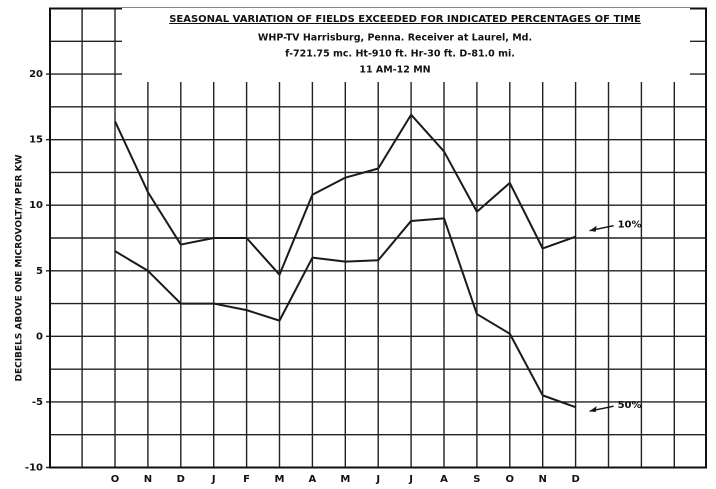 This screenshot has height=489, width=716. Describe the element at coordinates (630, 225) in the screenshot. I see `series-label: 10%` at that location.